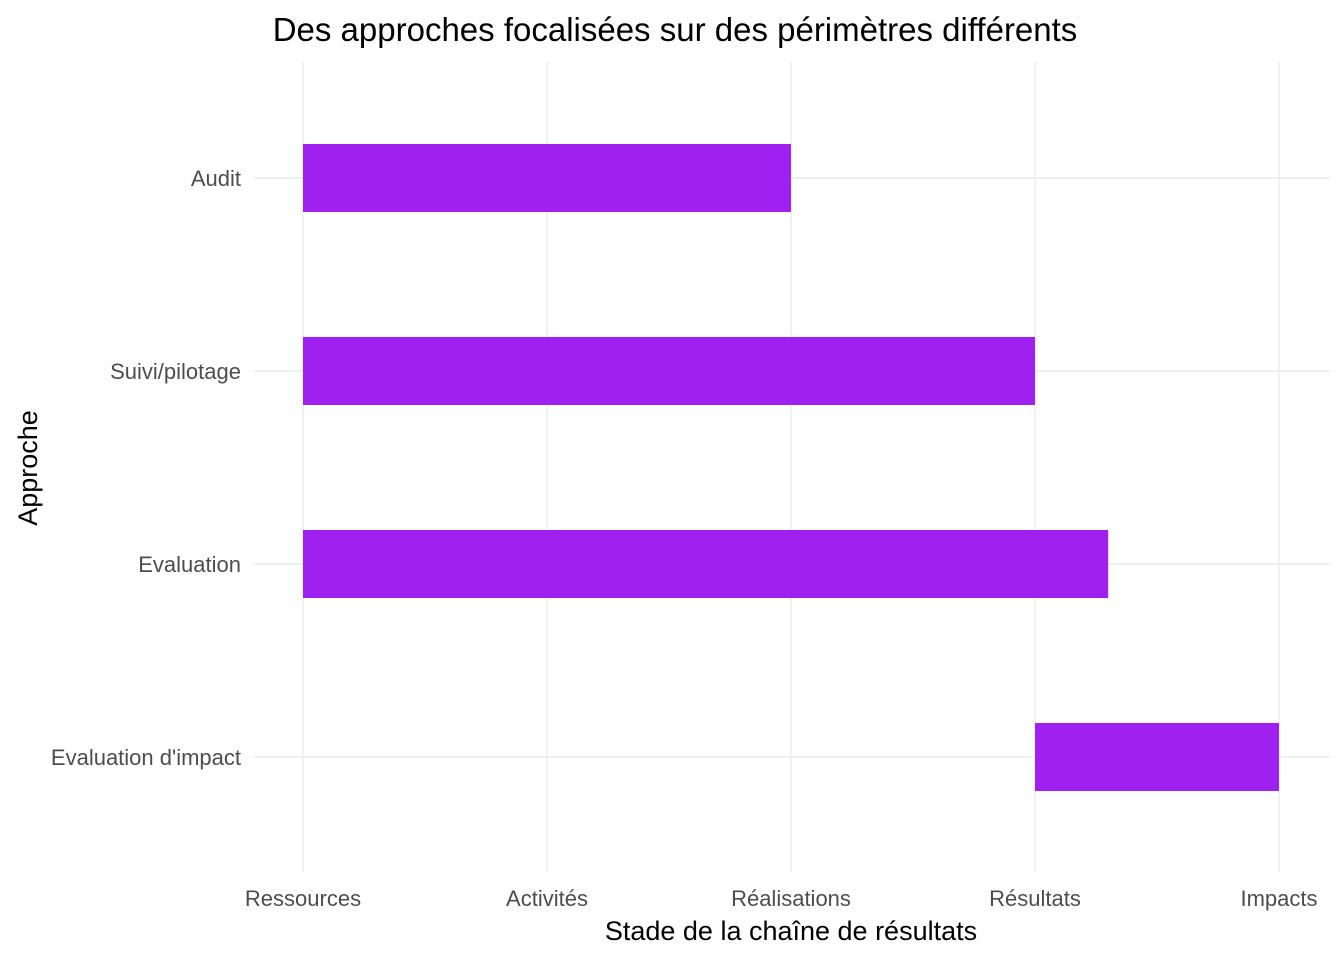 Image resolution: width=1344 pixels, height=960 pixels. What do you see at coordinates (791, 898) in the screenshot?
I see `x-tick-label: Réalisations` at bounding box center [791, 898].